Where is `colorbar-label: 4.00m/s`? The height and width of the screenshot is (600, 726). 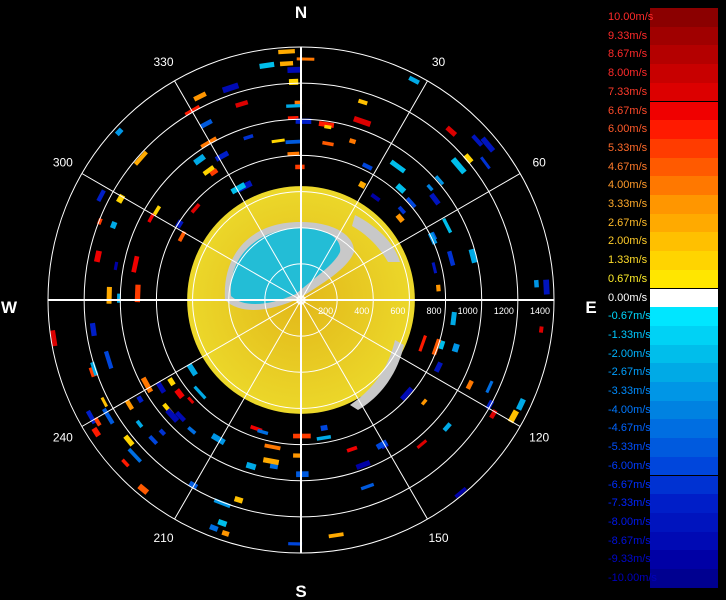 colorbar-label: 4.00m/s is located at coordinates (628, 185).